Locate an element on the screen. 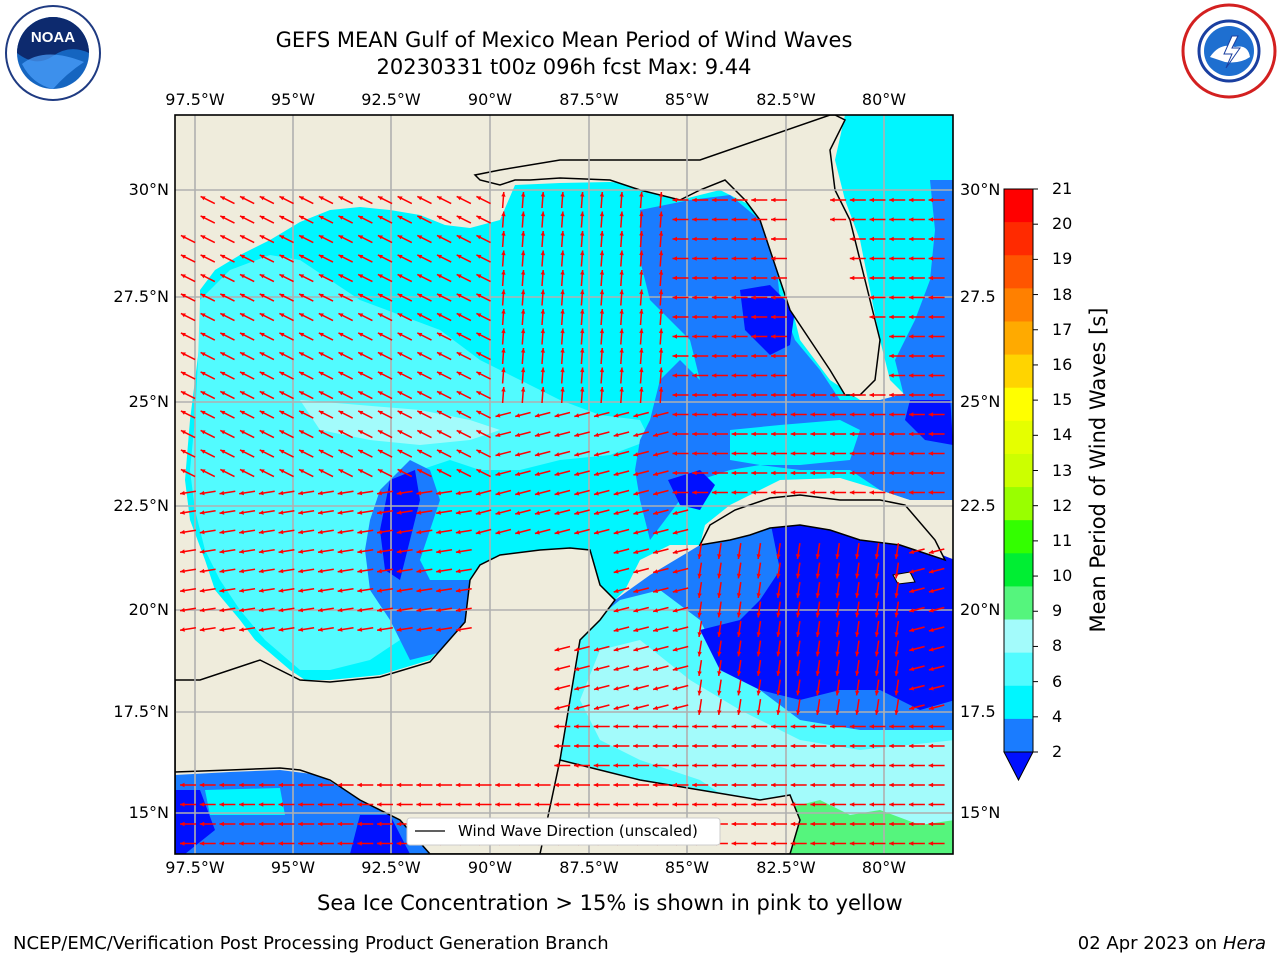  chart-title-line2: 20230331 t00z 096h fcst Max: 9.44 is located at coordinates (564, 67).